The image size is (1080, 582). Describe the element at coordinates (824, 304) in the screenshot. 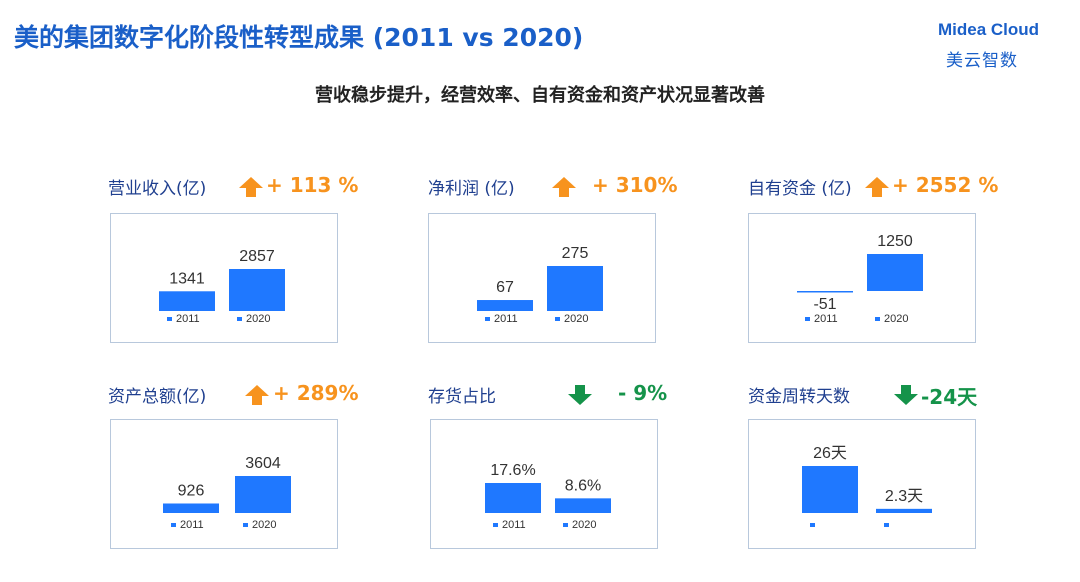

I see `bar-value-label: -51` at that location.